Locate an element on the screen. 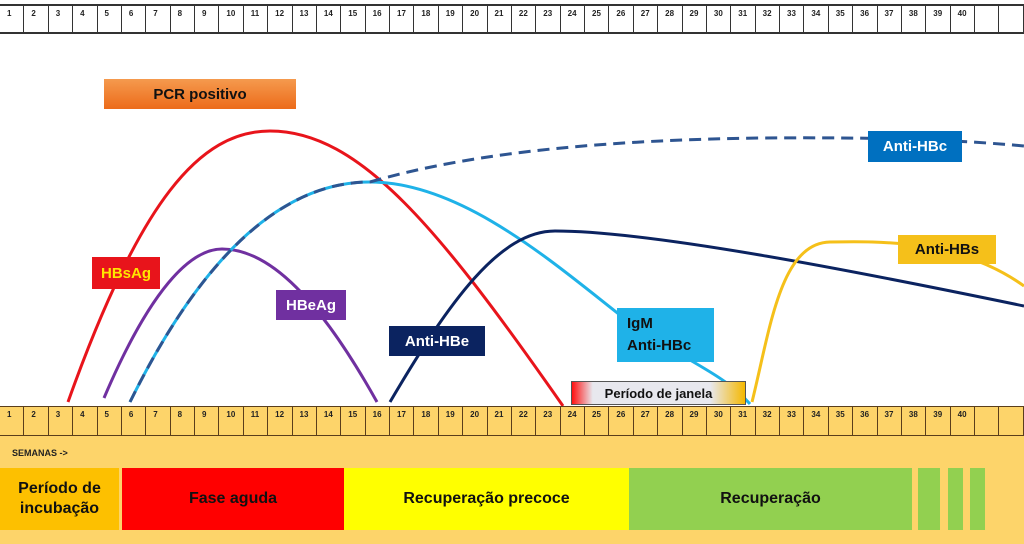  window-period-label: Período de janela is located at coordinates (658, 393).